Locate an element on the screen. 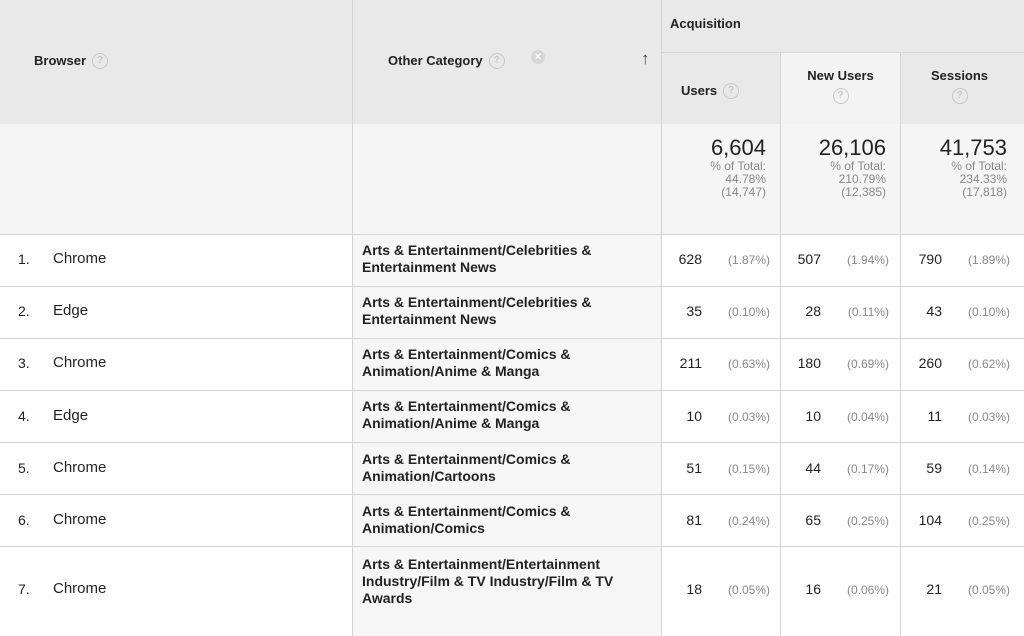 The image size is (1024, 636). column-header-other-category: Other Category? × ↑ is located at coordinates (507, 62).